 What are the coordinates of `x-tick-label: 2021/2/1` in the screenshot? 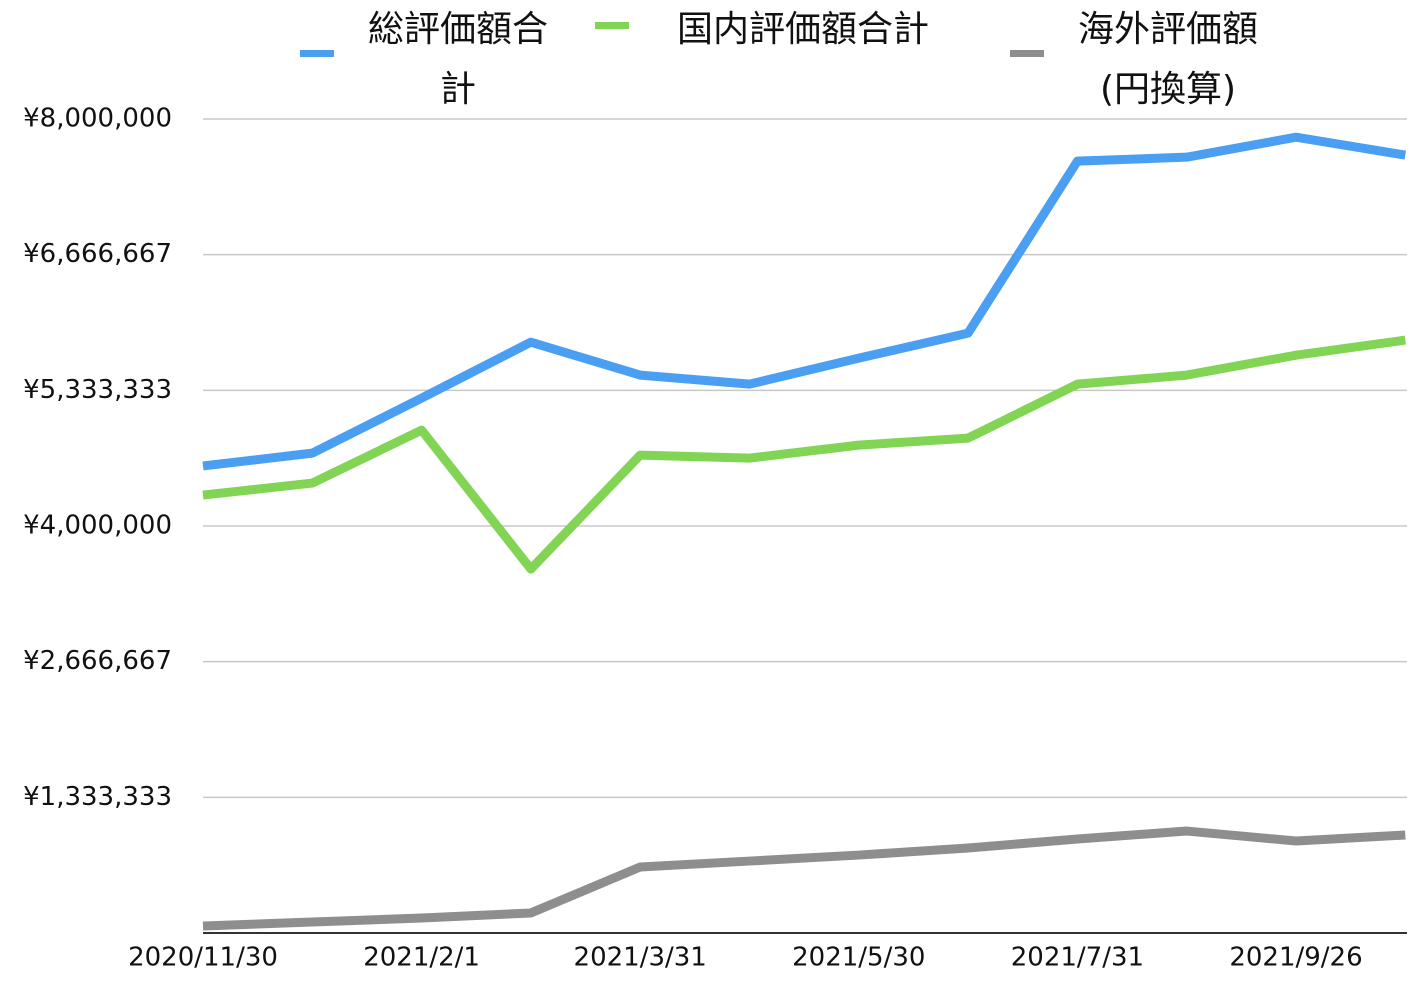 It's located at (421, 958).